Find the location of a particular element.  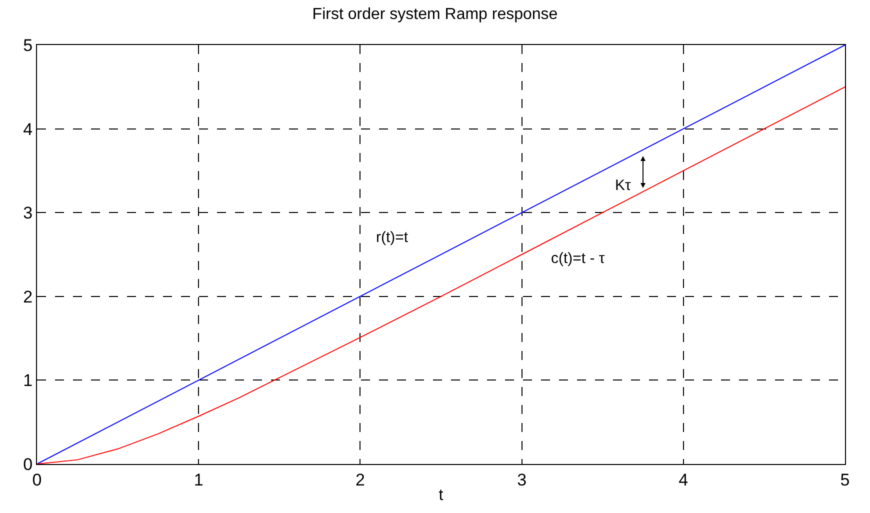

x-tick-label: 1 is located at coordinates (199, 480).